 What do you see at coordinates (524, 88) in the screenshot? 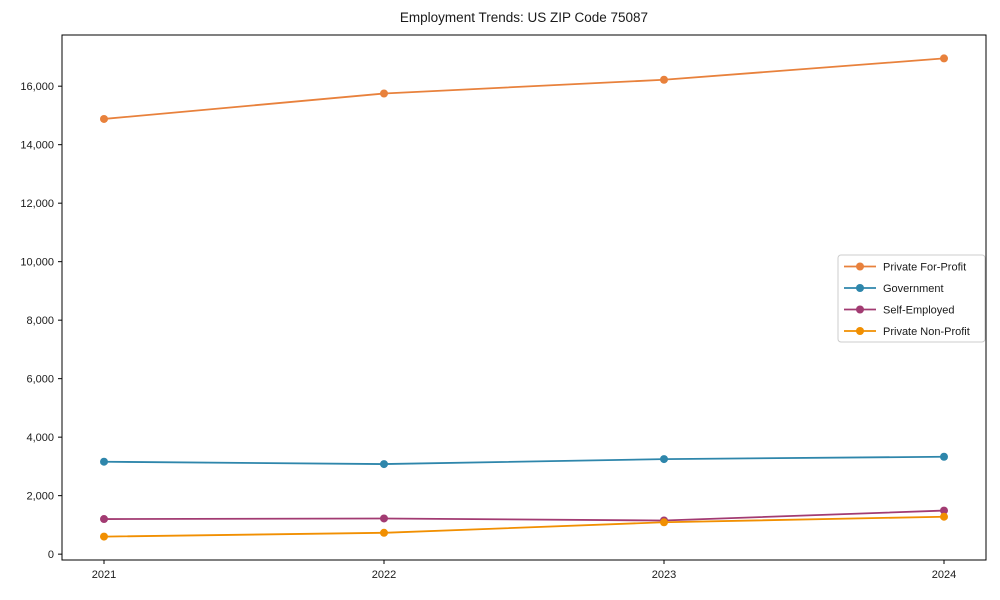
I see `series-line-private-for-profit` at bounding box center [524, 88].